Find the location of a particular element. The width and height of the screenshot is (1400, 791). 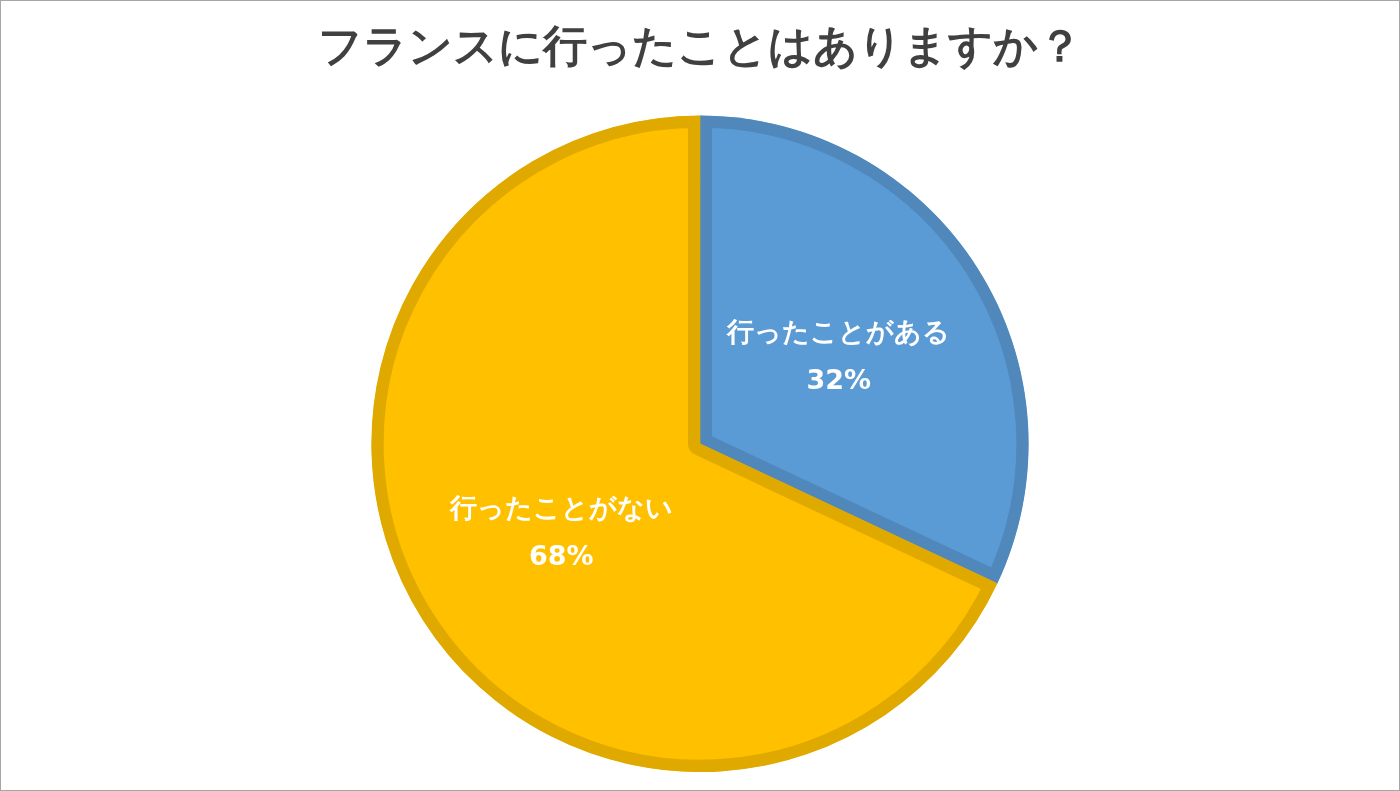

slice-label: 行ったことがある is located at coordinates (838, 331).